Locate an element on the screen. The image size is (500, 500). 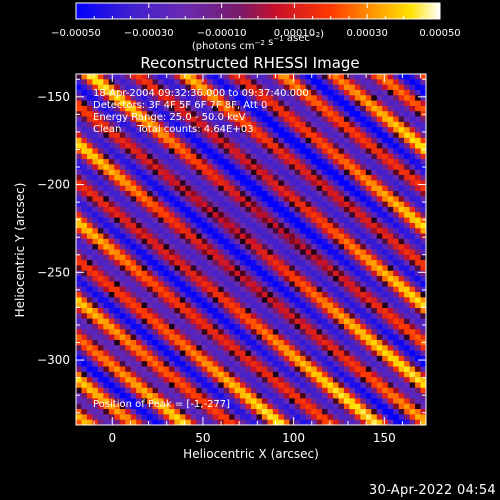
y-tick-label: −150 is located at coordinates (53, 97).